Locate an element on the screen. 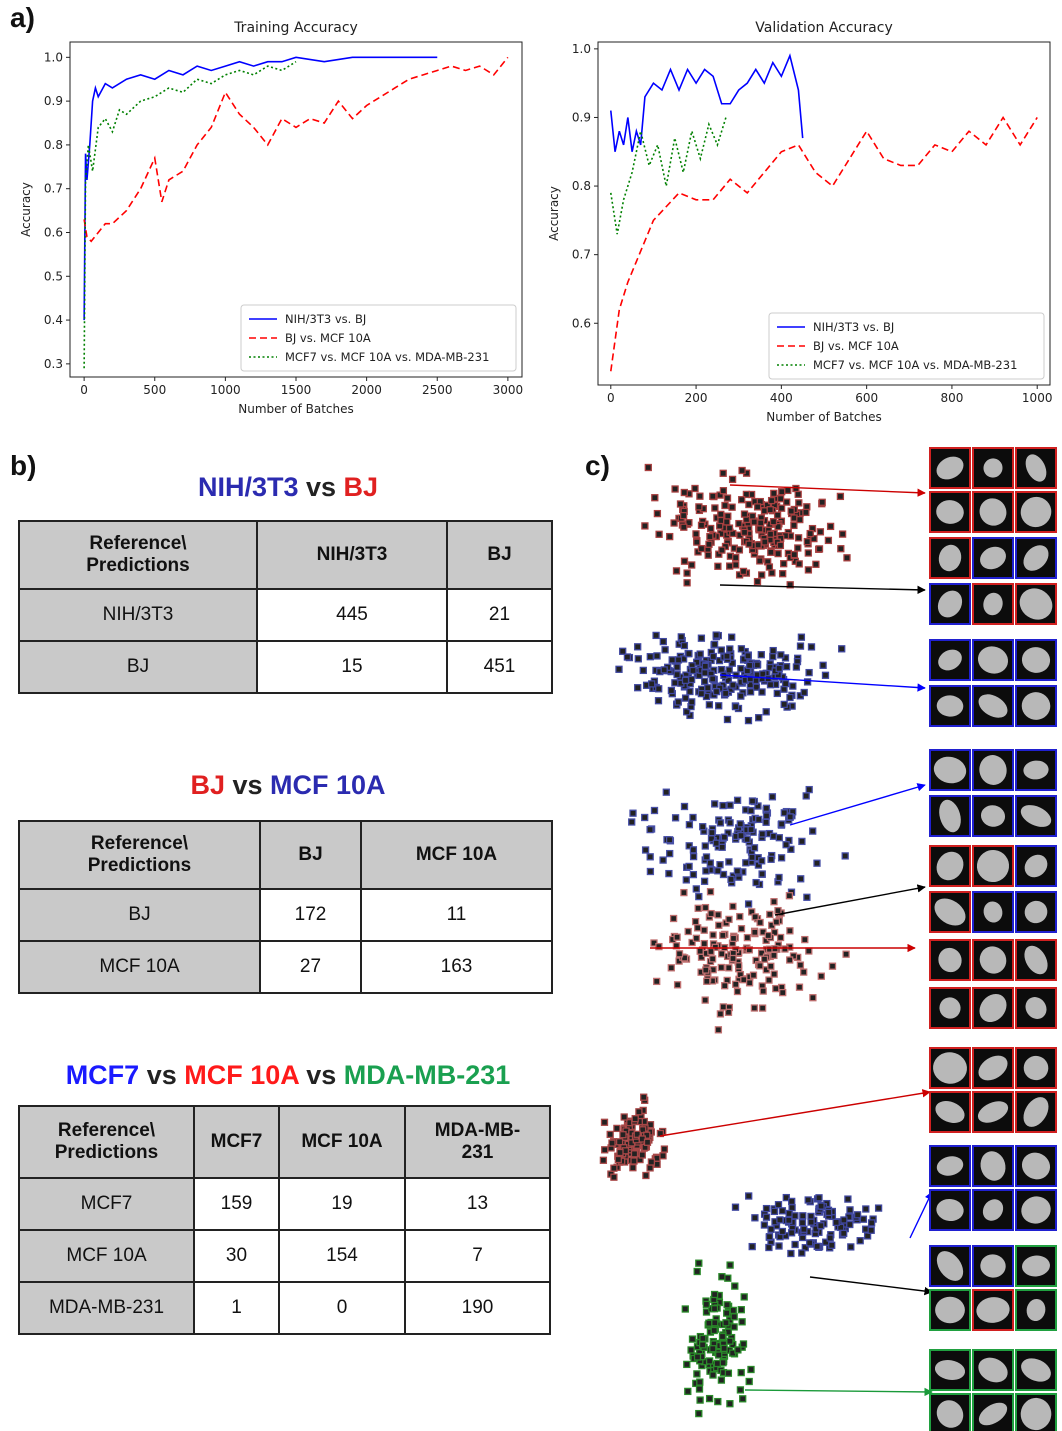 Image resolution: width=1062 pixels, height=1431 pixels. column-header: Reference\ Predictions is located at coordinates (138, 555).